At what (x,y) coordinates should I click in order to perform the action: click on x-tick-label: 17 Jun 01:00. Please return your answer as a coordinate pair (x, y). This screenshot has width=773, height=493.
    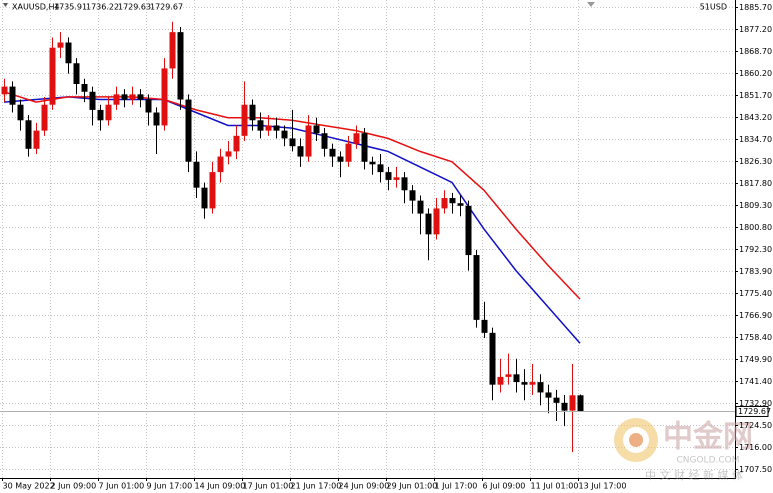
    Looking at the image, I should click on (268, 486).